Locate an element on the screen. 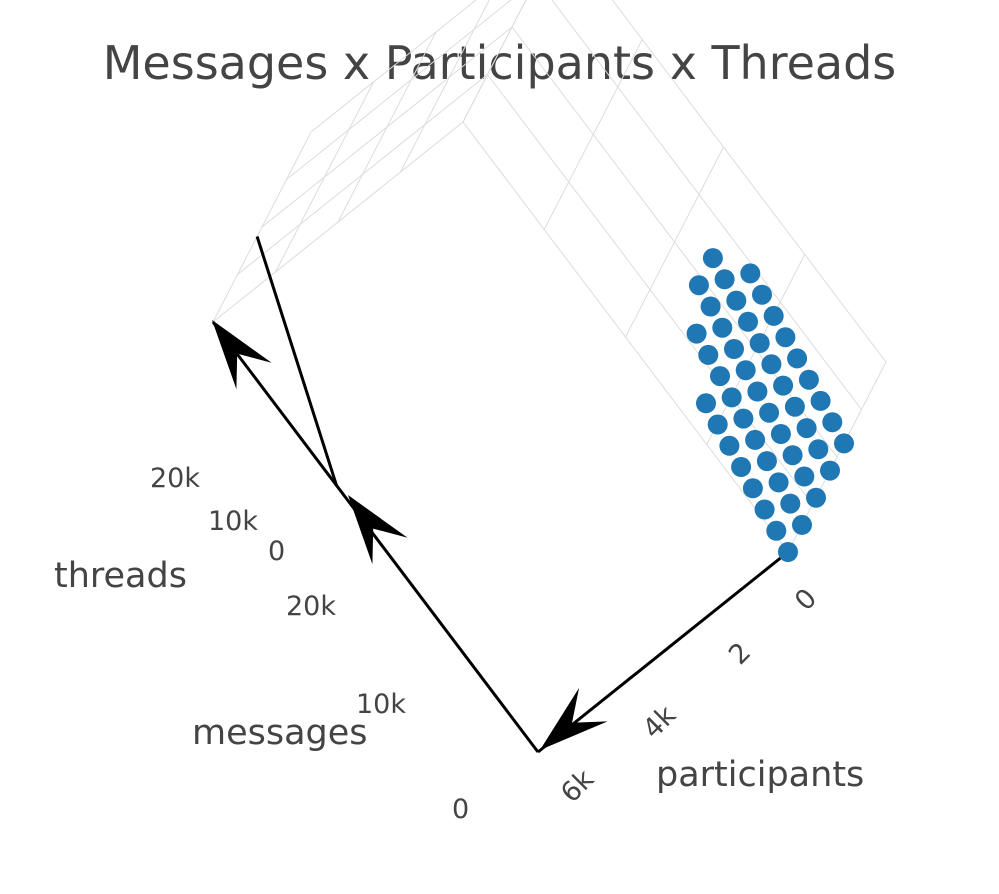 Image resolution: width=999 pixels, height=894 pixels. participants-tick-label: 6k is located at coordinates (577, 786).